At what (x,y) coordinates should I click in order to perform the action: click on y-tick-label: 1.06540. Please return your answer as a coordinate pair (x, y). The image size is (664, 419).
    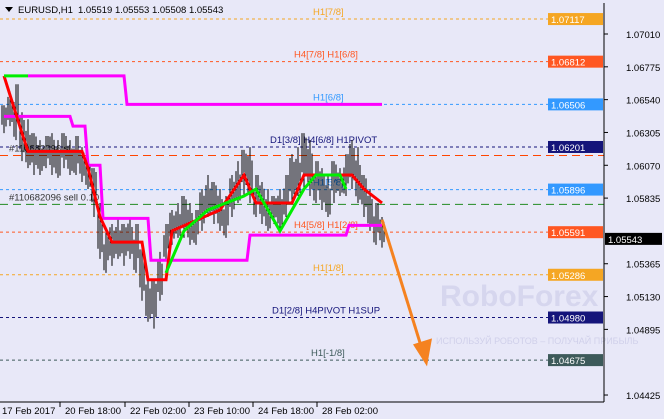
    Looking at the image, I should click on (643, 101).